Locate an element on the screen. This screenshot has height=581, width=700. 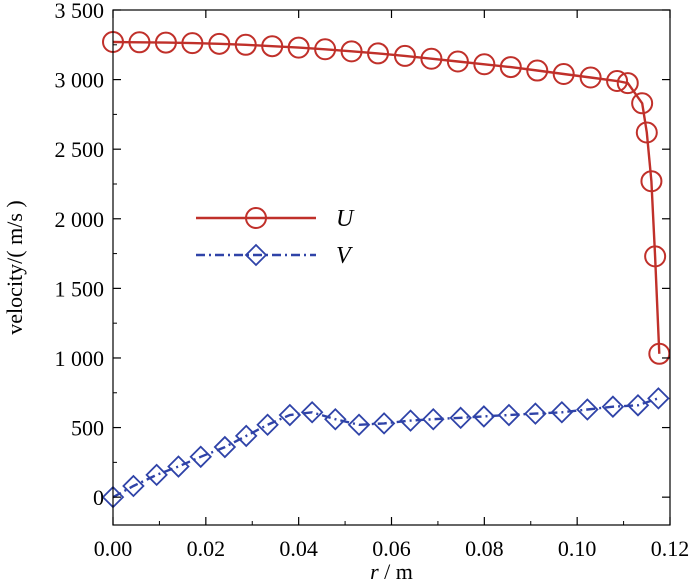
legend-v-line-sample is located at coordinates (256, 255).